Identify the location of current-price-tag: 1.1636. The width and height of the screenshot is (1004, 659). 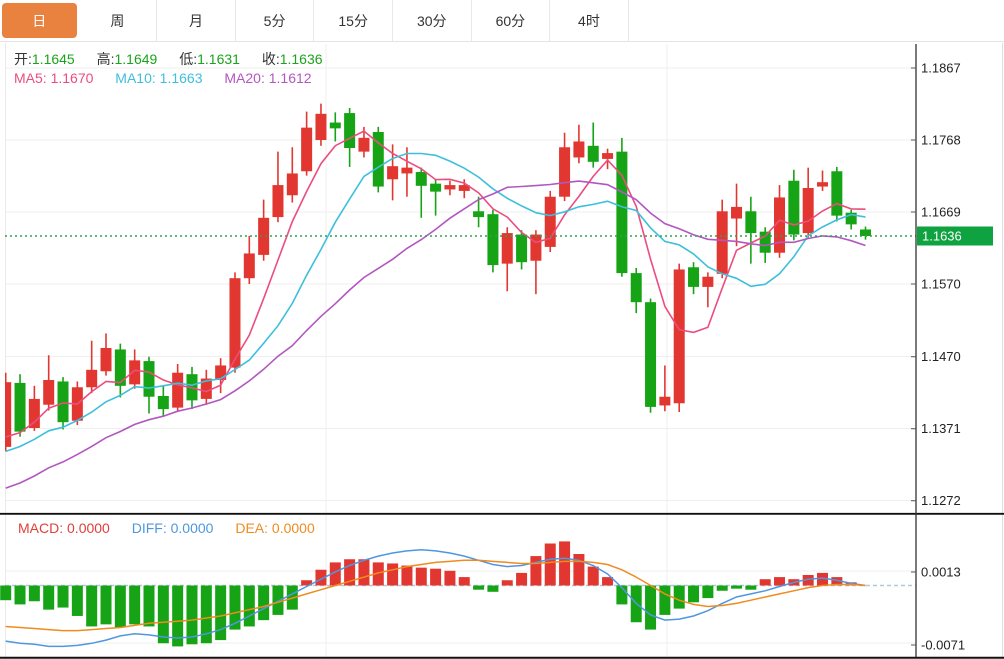
(955, 236).